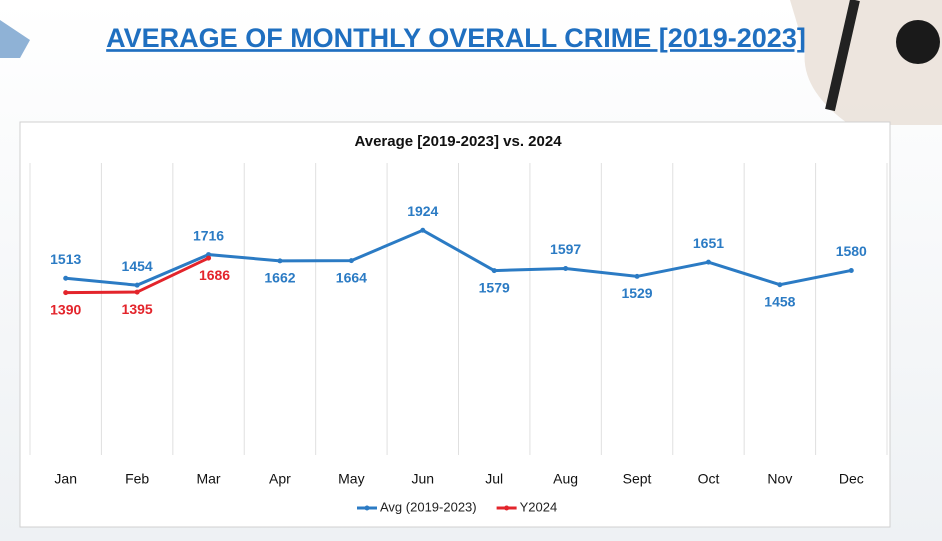 Image resolution: width=942 pixels, height=541 pixels. I want to click on data-label: 1390, so click(65, 309).